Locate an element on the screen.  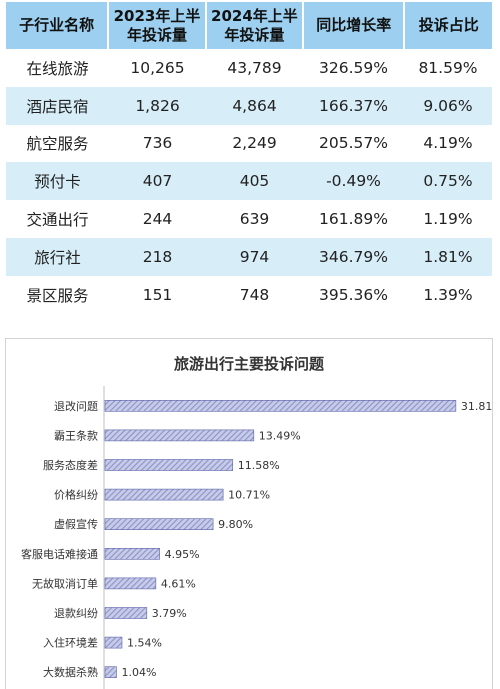
cell-2024: 748 is located at coordinates (254, 294).